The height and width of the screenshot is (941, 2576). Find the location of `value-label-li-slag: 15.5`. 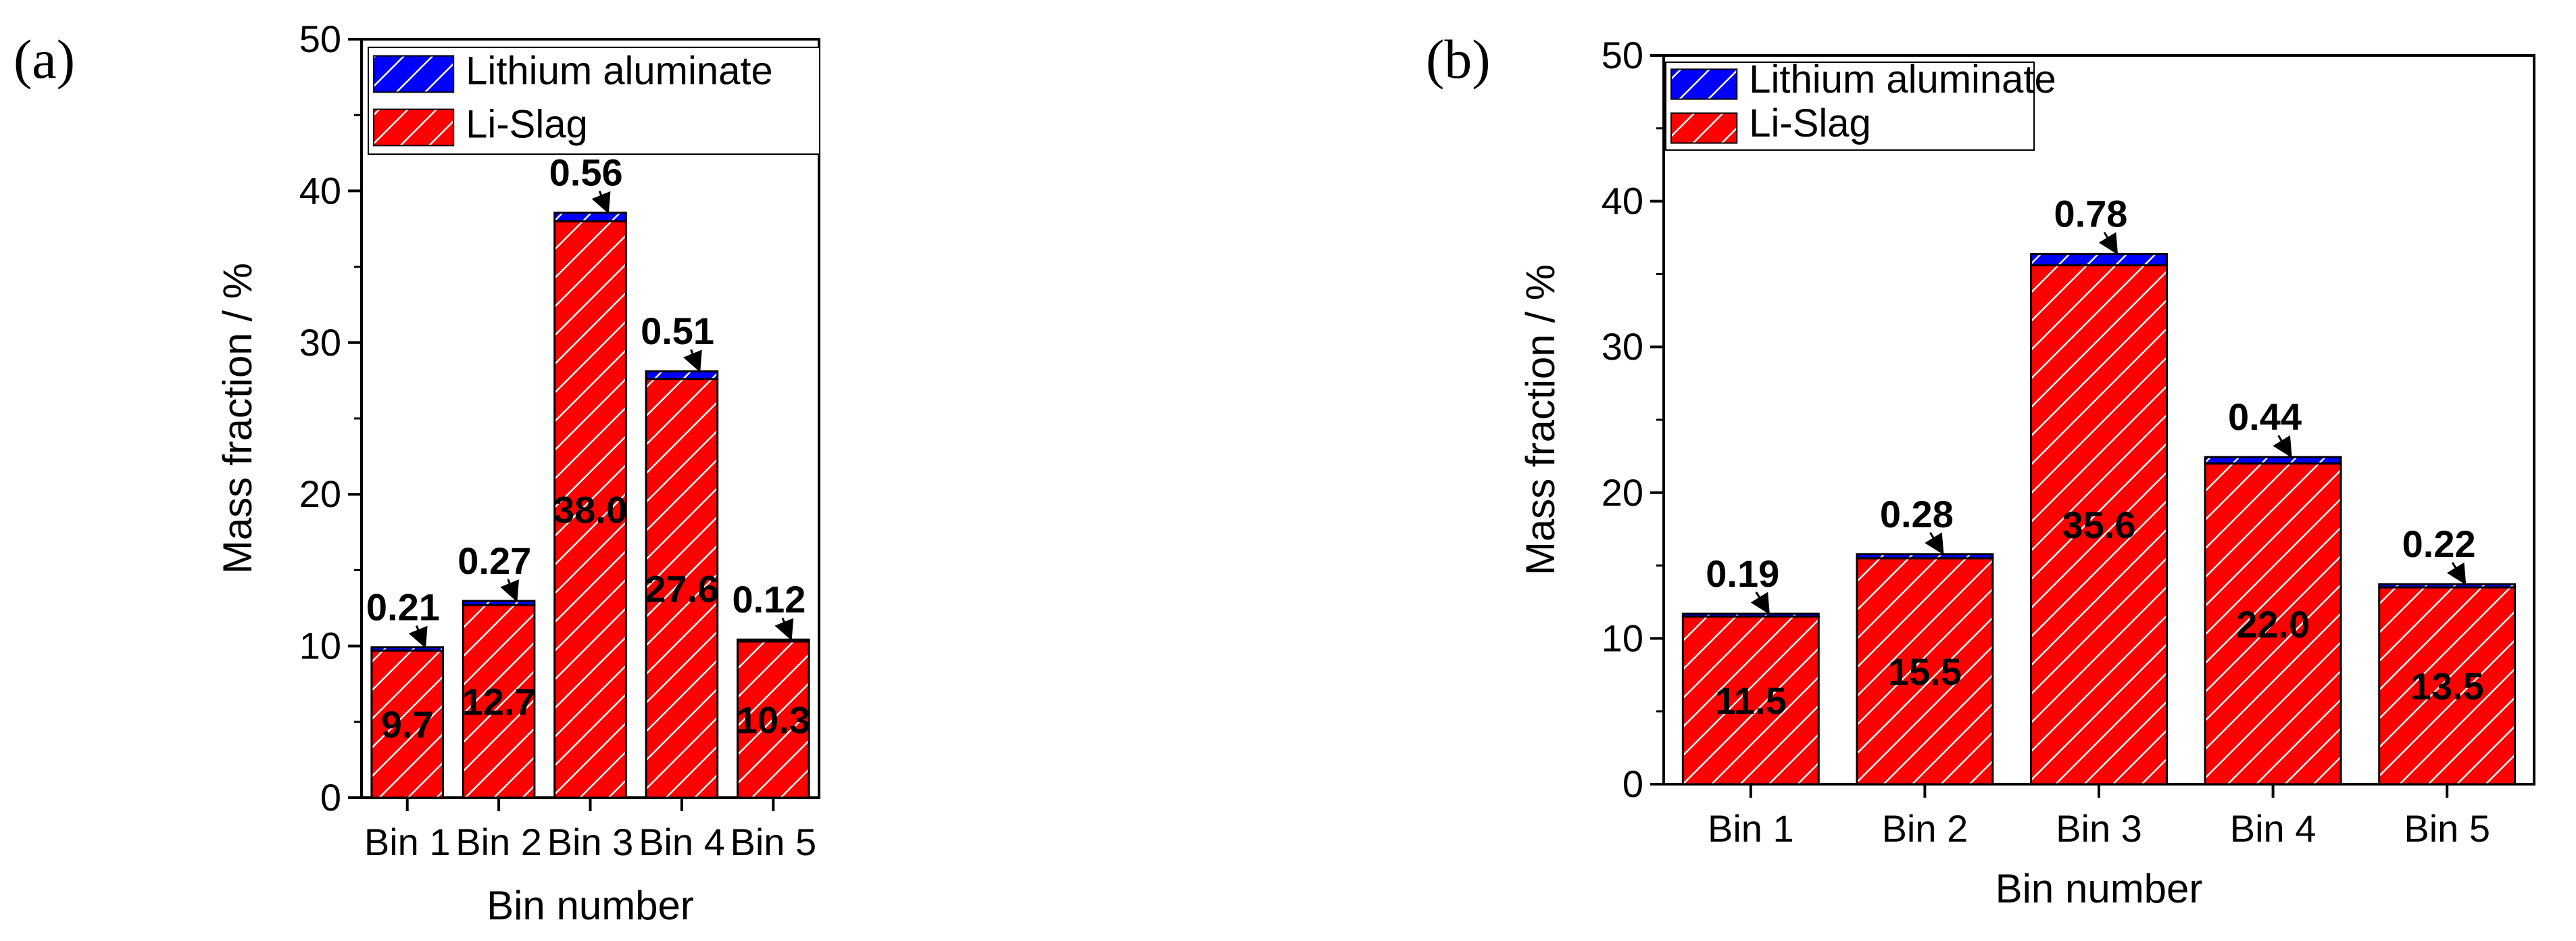

value-label-li-slag: 15.5 is located at coordinates (1925, 671).